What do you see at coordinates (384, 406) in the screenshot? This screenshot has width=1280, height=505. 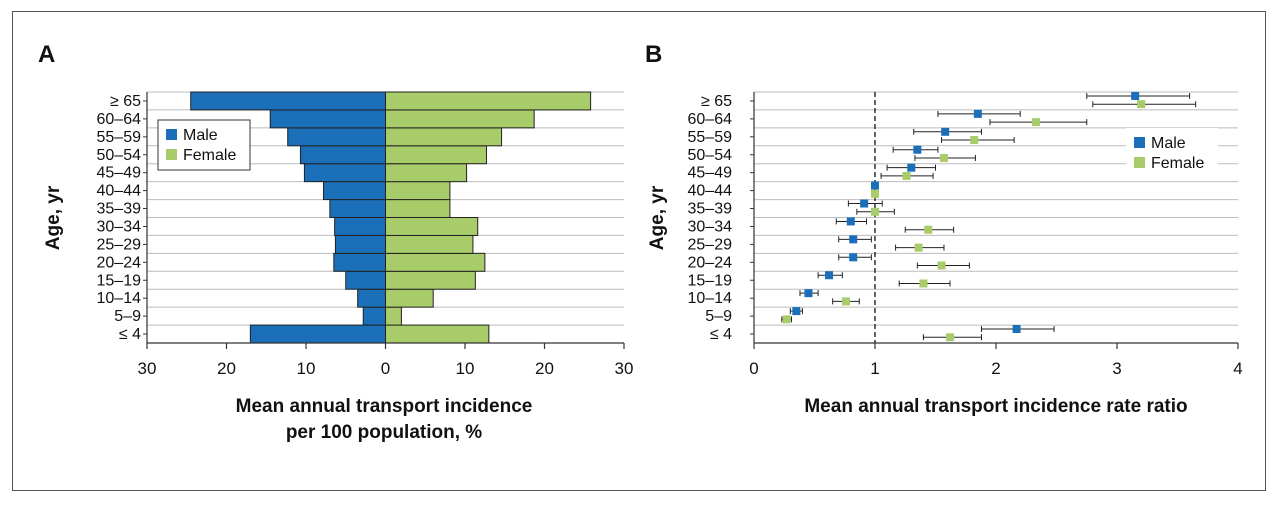 I see `panel-a-xlabel-line1: Mean annual transport incidence` at bounding box center [384, 406].